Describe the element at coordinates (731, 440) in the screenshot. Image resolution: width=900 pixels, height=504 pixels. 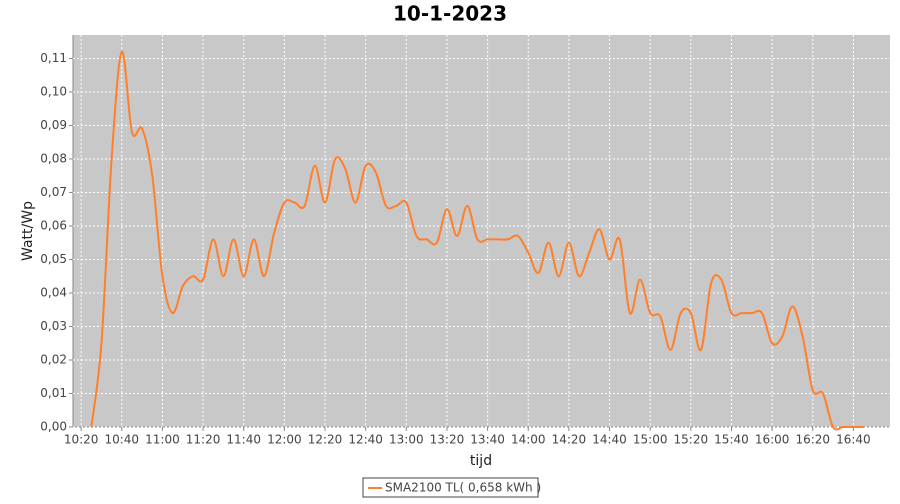
I see `x-tick-label: 15:40` at that location.